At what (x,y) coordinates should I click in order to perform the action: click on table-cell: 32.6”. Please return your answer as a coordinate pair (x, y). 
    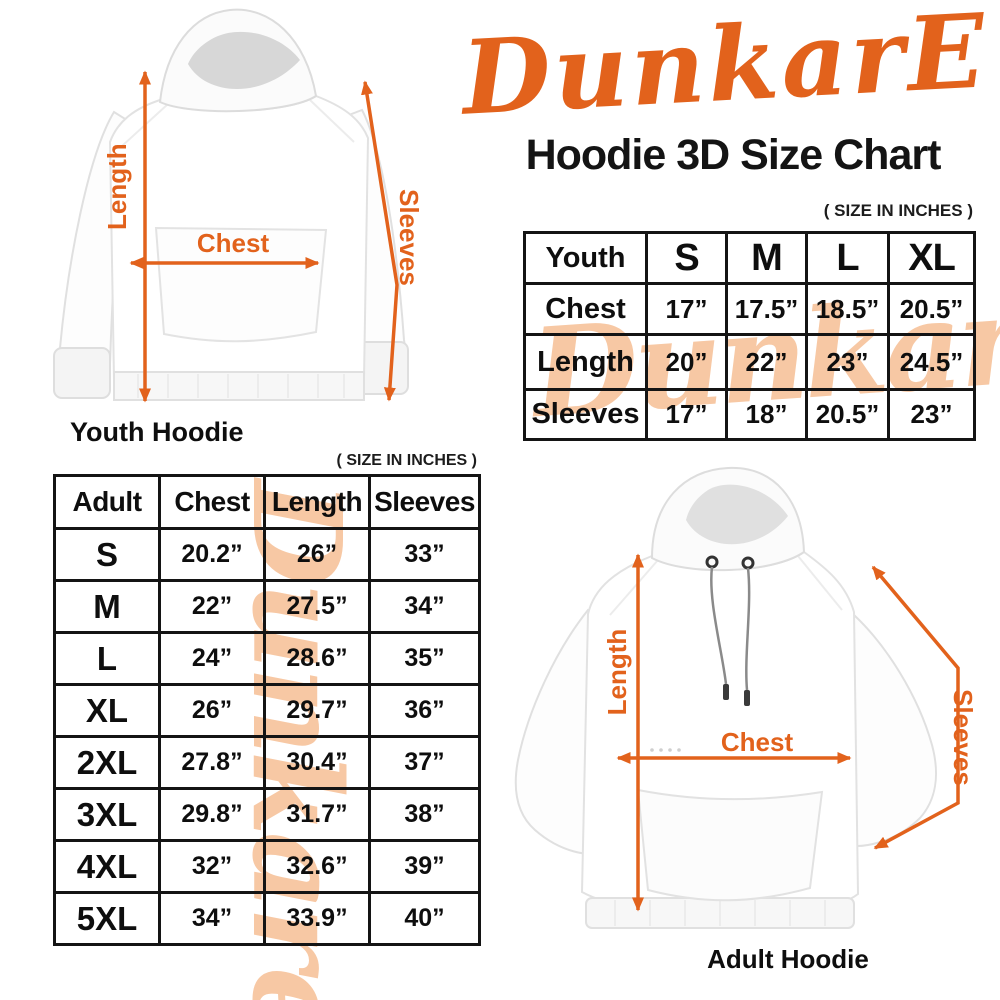
    Looking at the image, I should click on (317, 866).